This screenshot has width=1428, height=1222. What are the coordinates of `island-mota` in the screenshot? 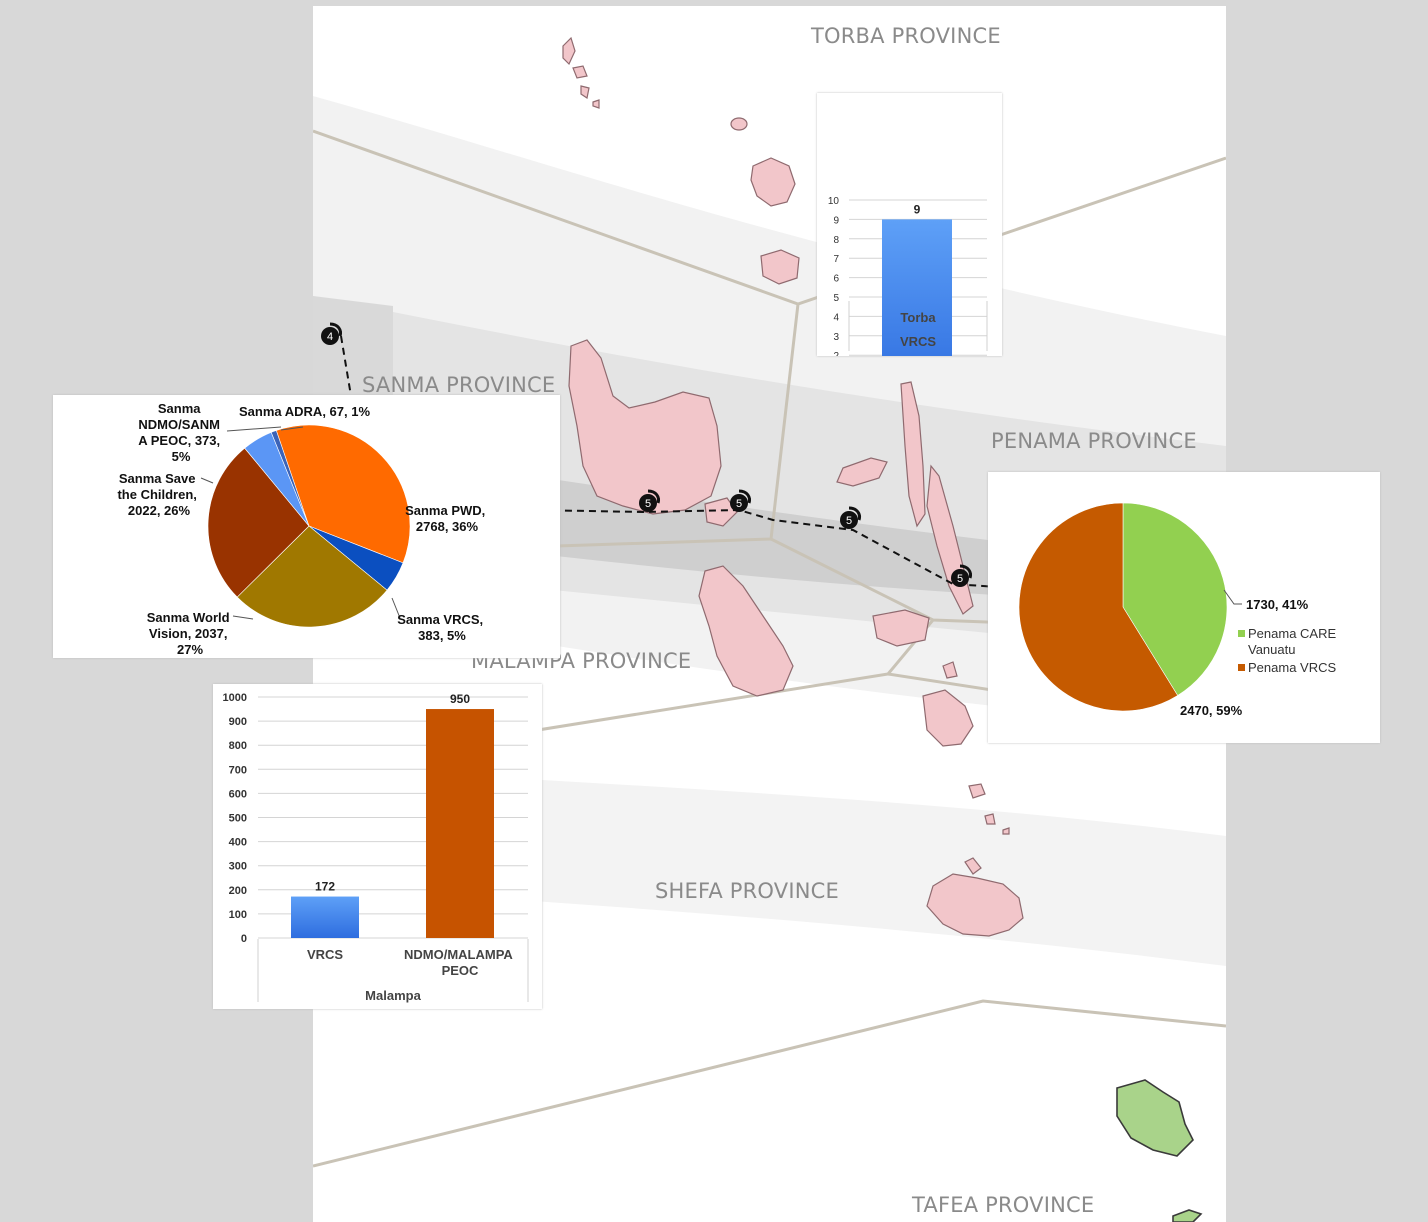 It's located at (739, 124).